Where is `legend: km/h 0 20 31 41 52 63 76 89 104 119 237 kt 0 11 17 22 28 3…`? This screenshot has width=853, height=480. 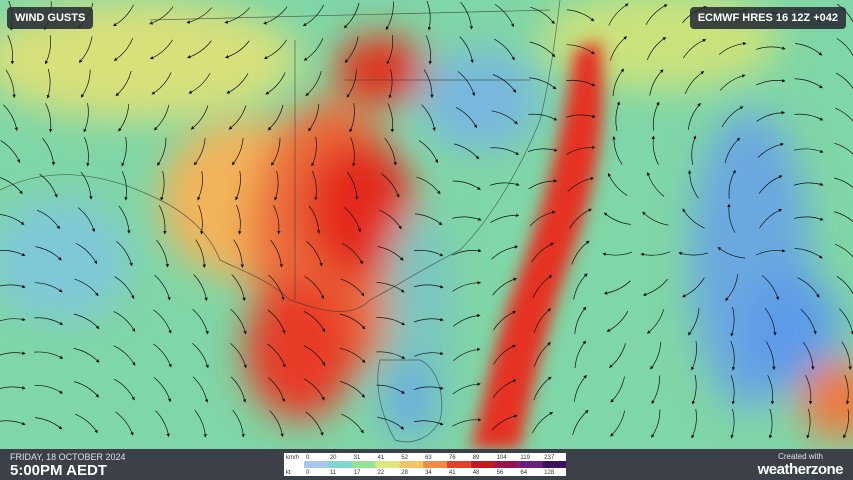
legend: km/h 0 20 31 41 52 63 76 89 104 119 237 kt 0 11 17 22 28 3… is located at coordinates (425, 464).